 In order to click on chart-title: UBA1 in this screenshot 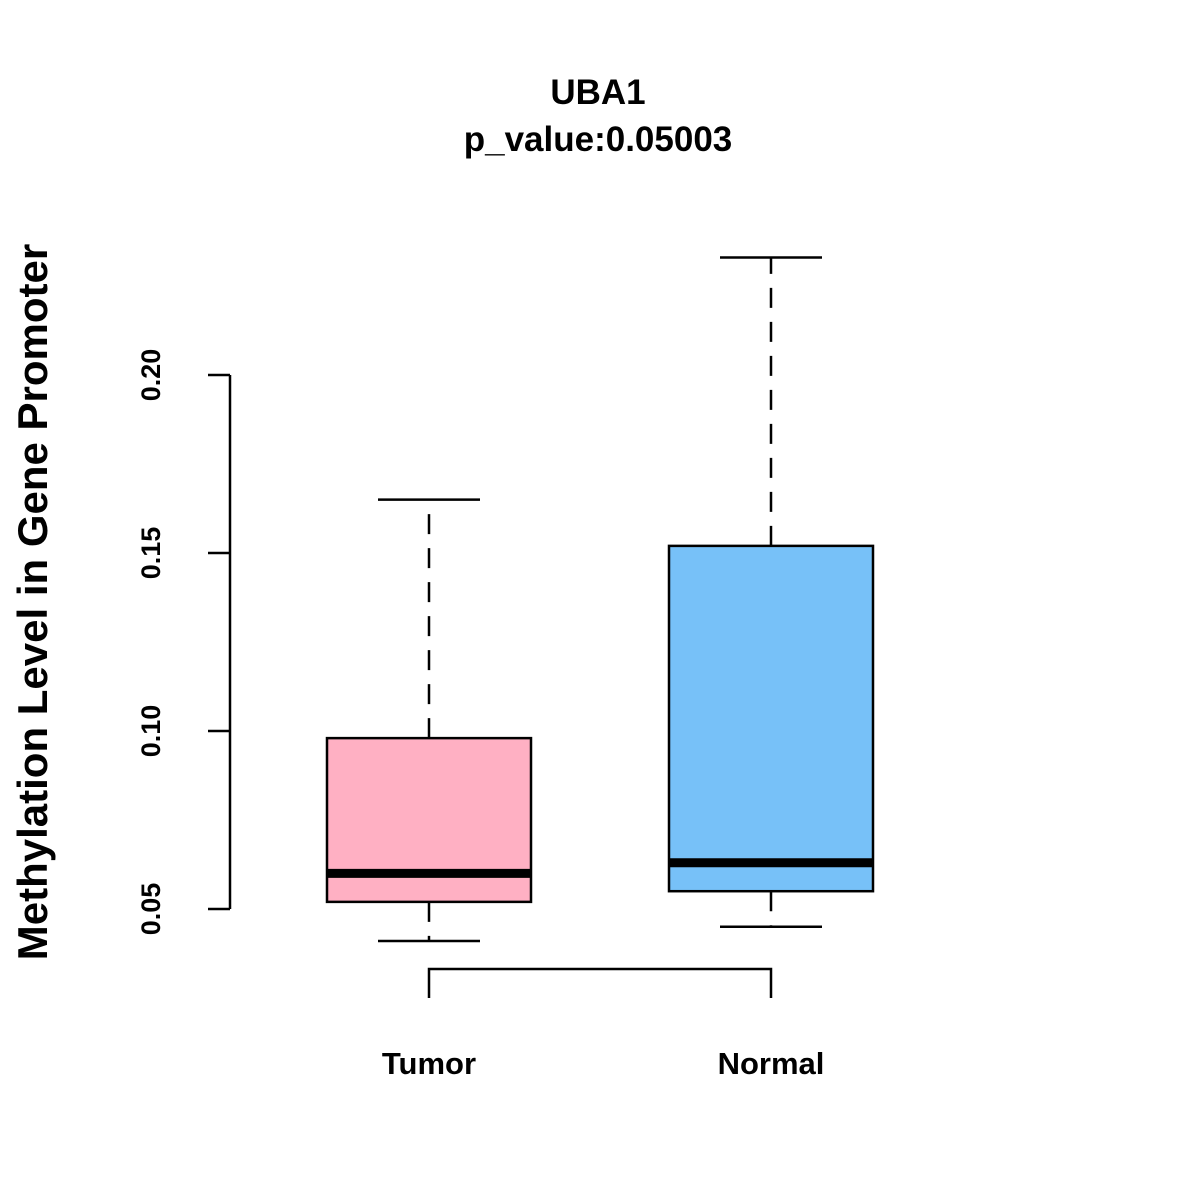, I will do `click(597, 92)`.